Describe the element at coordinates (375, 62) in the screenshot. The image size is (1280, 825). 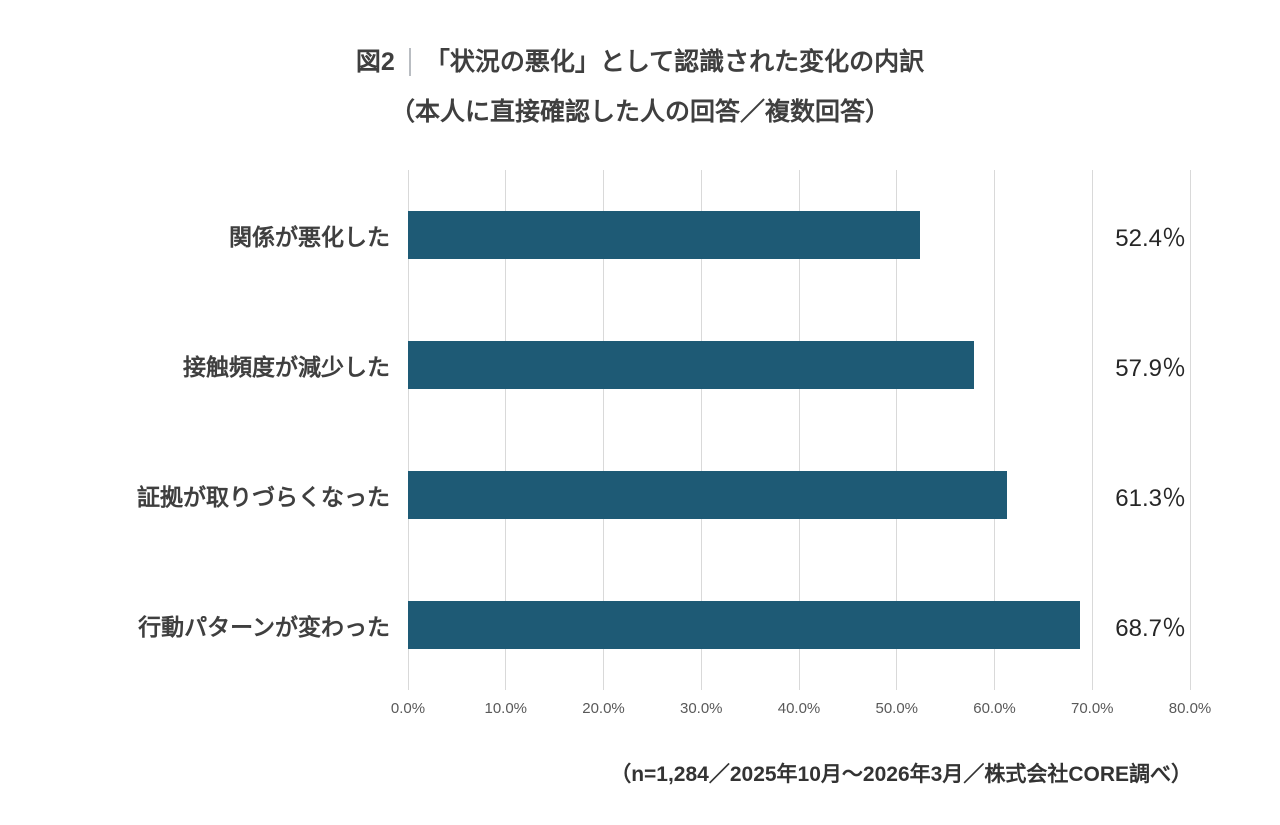
I see `figure-number-label: 図2` at that location.